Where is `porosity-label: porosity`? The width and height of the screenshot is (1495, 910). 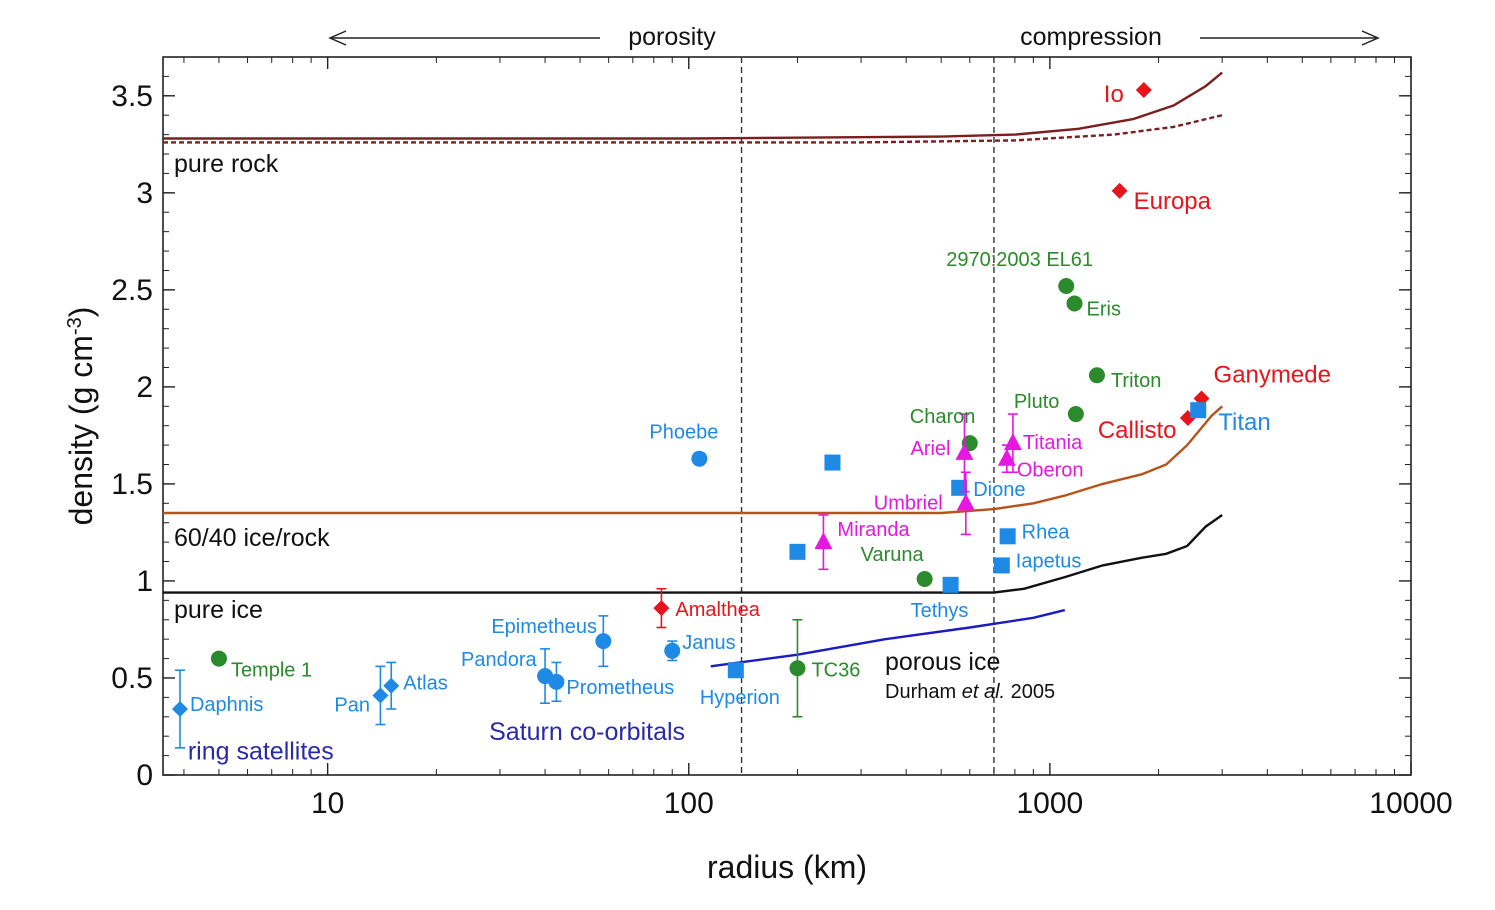
porosity-label: porosity is located at coordinates (672, 37).